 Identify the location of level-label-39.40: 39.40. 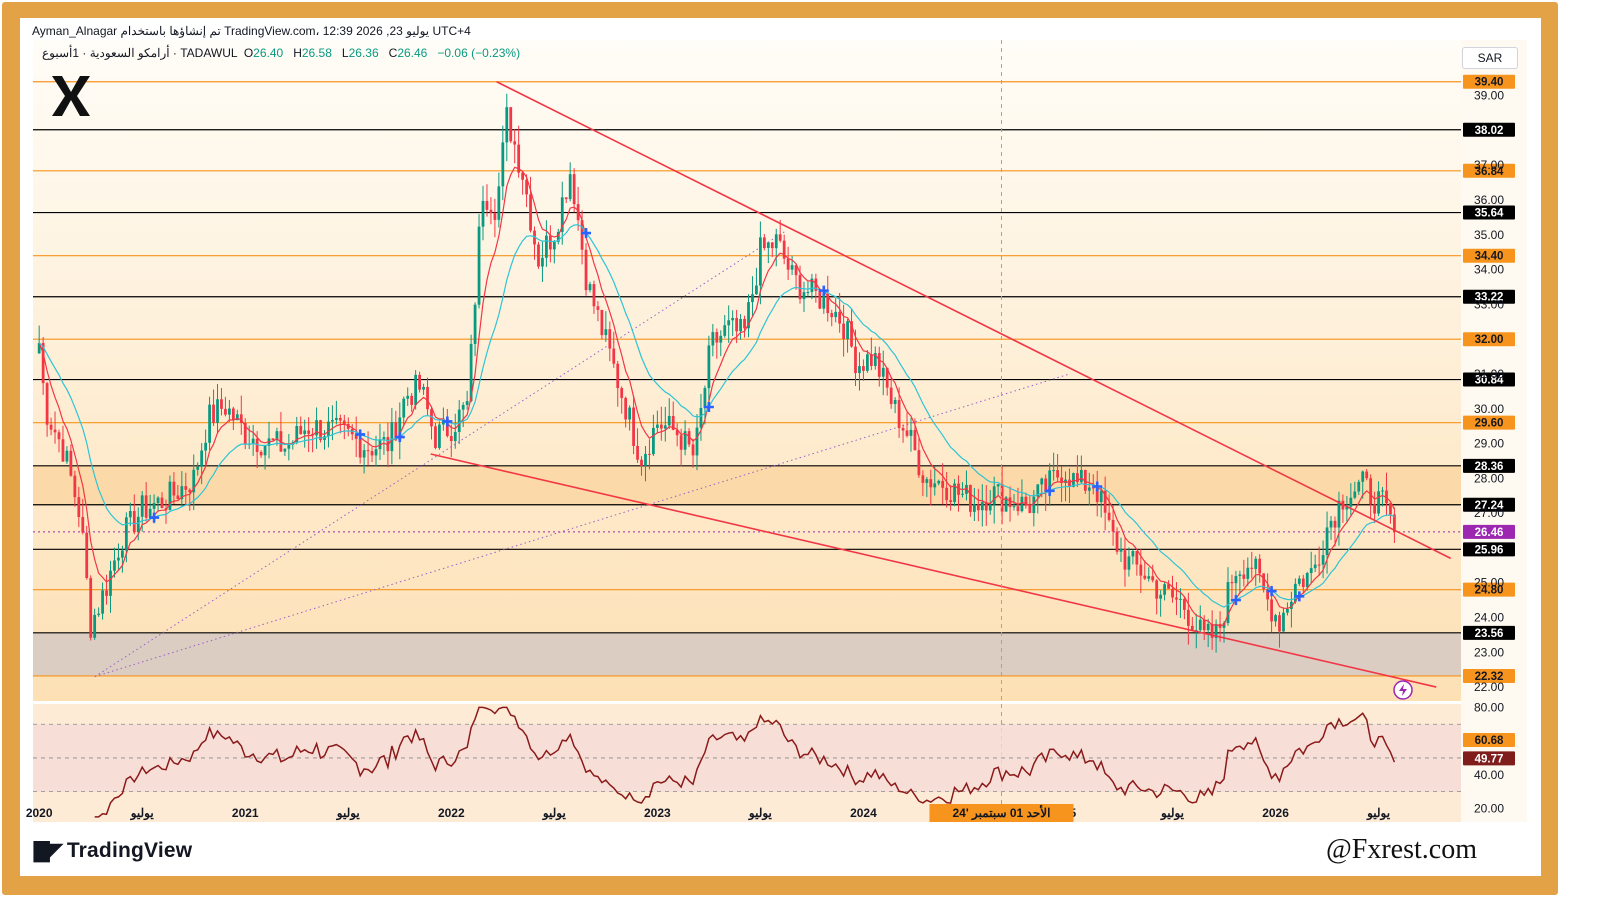
(1489, 83).